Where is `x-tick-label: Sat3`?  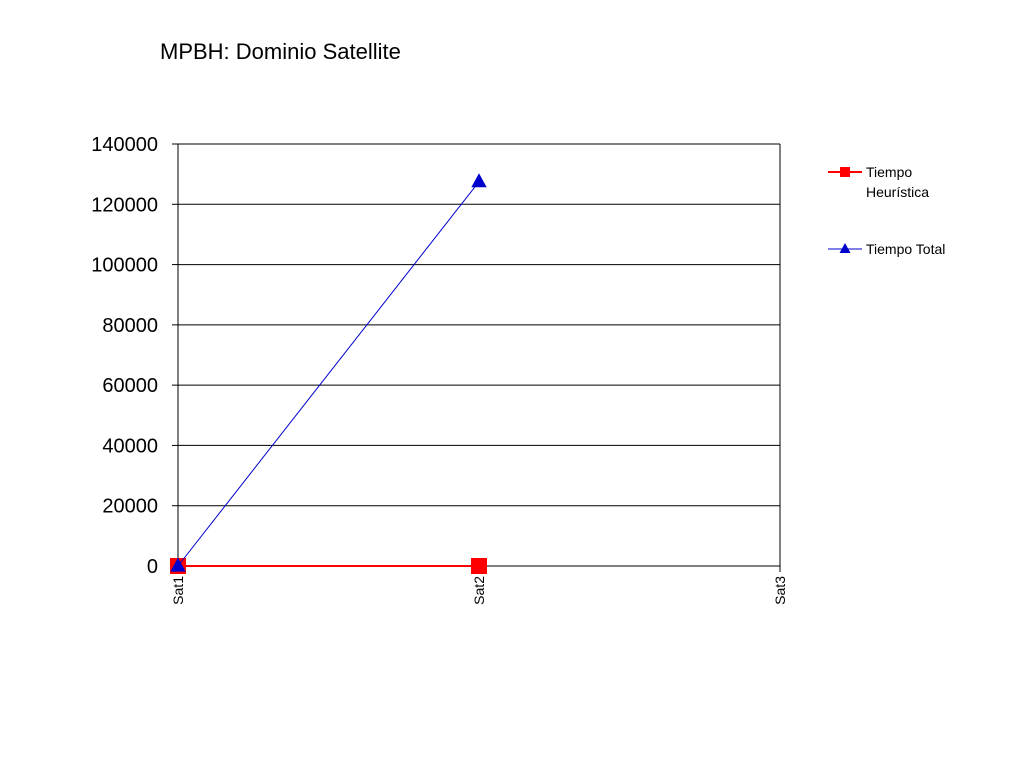 x-tick-label: Sat3 is located at coordinates (780, 590).